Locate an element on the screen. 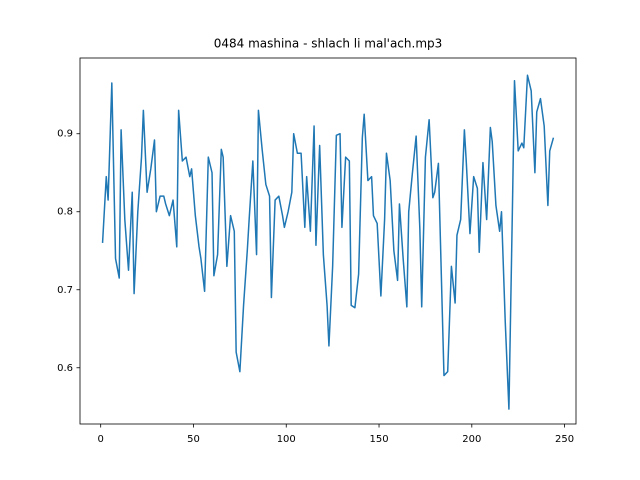 The width and height of the screenshot is (640, 480). x-tick-label: 50 is located at coordinates (193, 439).